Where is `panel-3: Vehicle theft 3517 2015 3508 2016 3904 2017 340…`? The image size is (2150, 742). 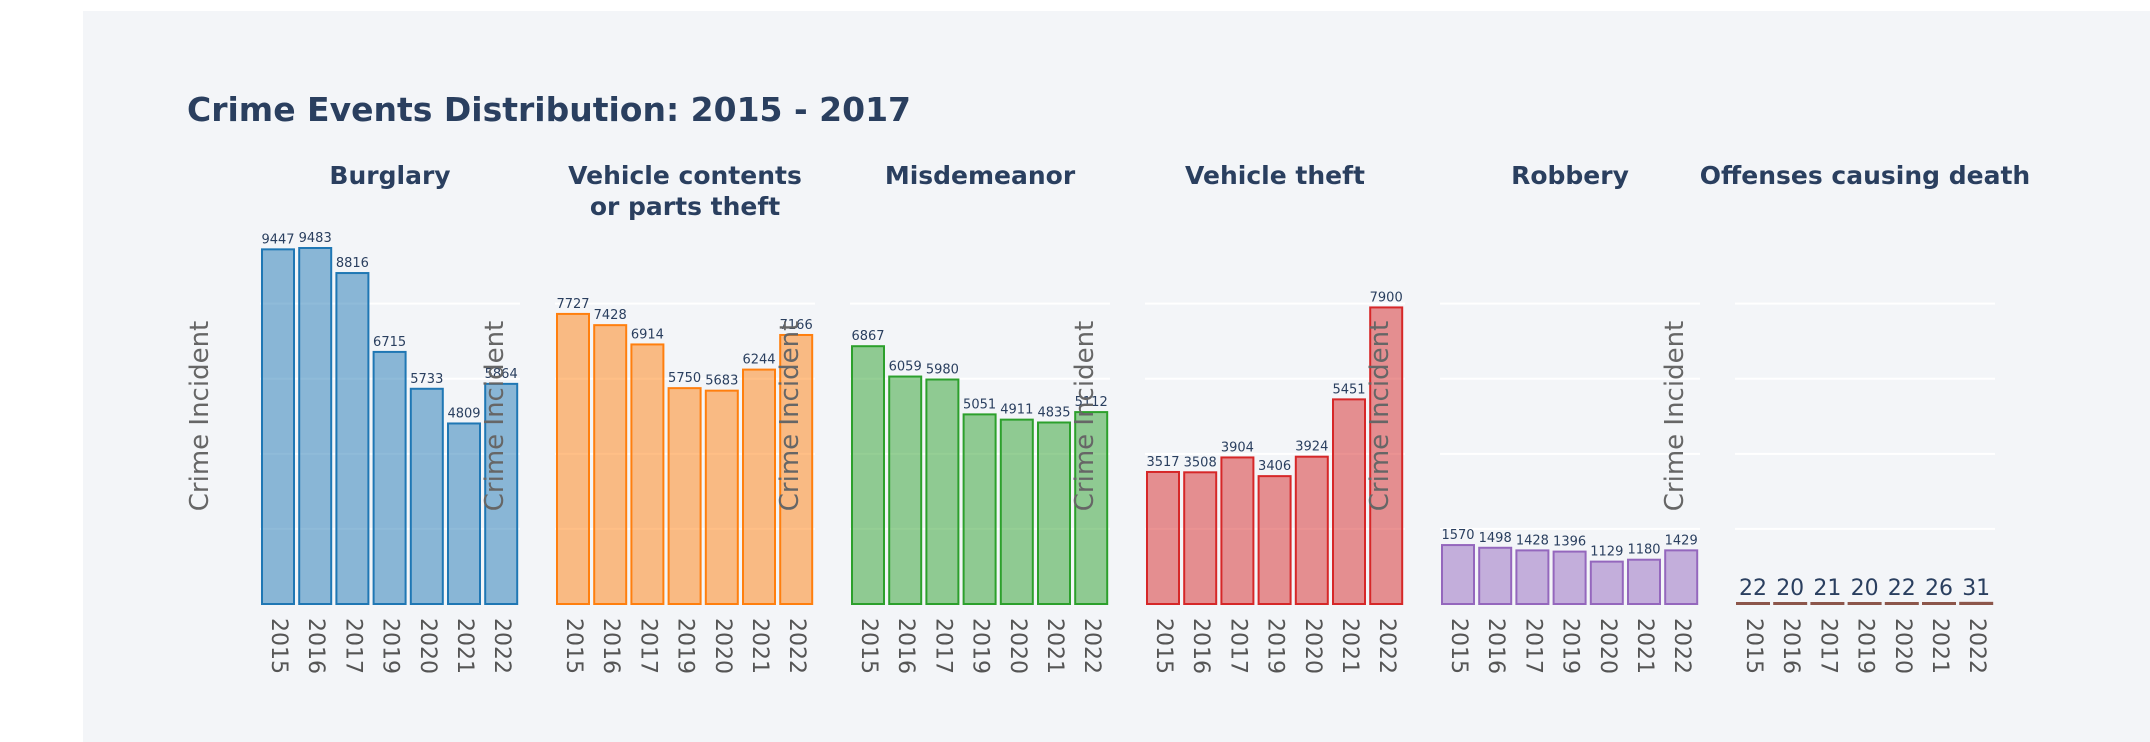
panel-3: Vehicle theft 3517 2015 3508 2016 3904 2017 340… is located at coordinates (1237, 417).